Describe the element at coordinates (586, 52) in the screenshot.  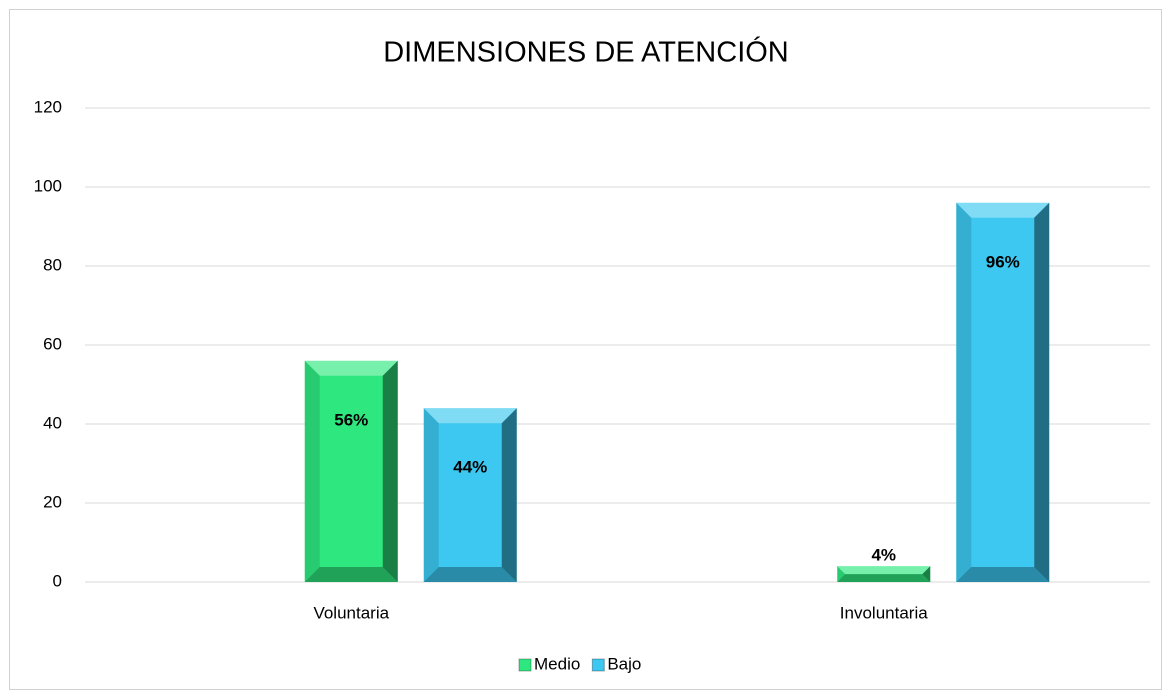
I see `chart-title: DIMENSIONES DE ATENCIÓN` at that location.